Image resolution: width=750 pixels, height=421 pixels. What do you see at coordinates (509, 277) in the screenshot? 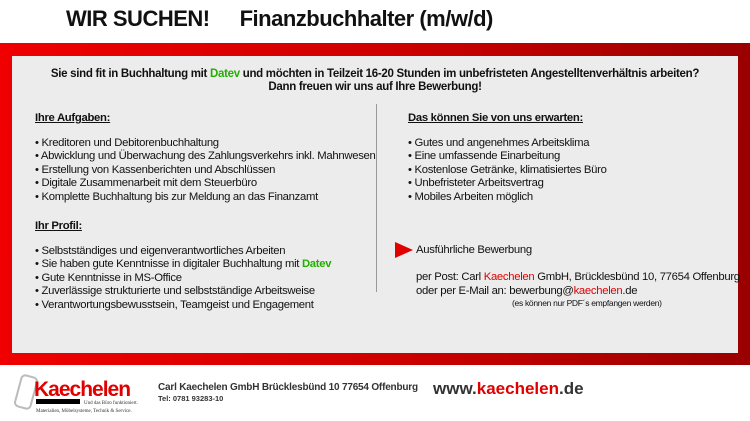
I see `company-highlight: Kaechelen` at bounding box center [509, 277].